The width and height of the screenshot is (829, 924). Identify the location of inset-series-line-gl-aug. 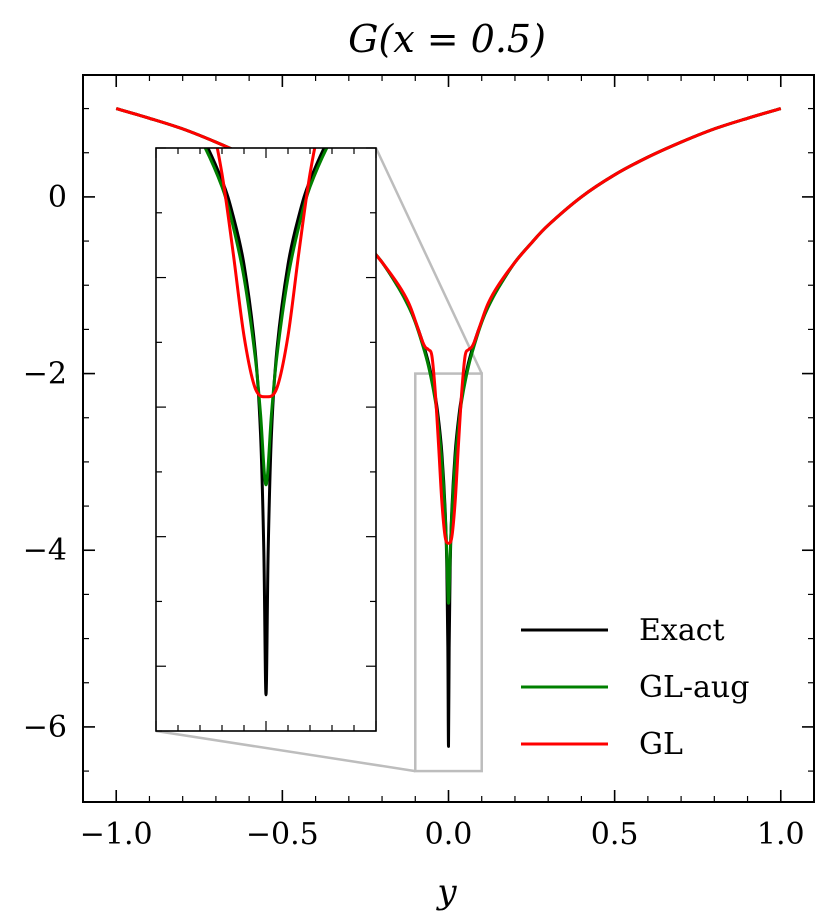
(266, 317).